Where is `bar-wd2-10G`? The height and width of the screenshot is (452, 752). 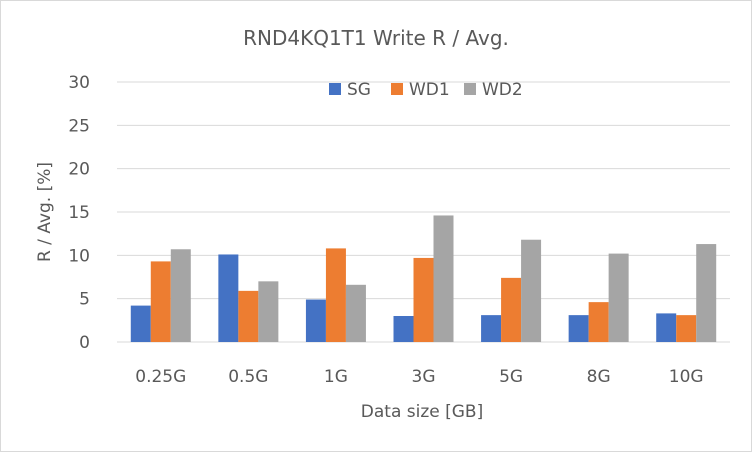 bar-wd2-10G is located at coordinates (706, 293).